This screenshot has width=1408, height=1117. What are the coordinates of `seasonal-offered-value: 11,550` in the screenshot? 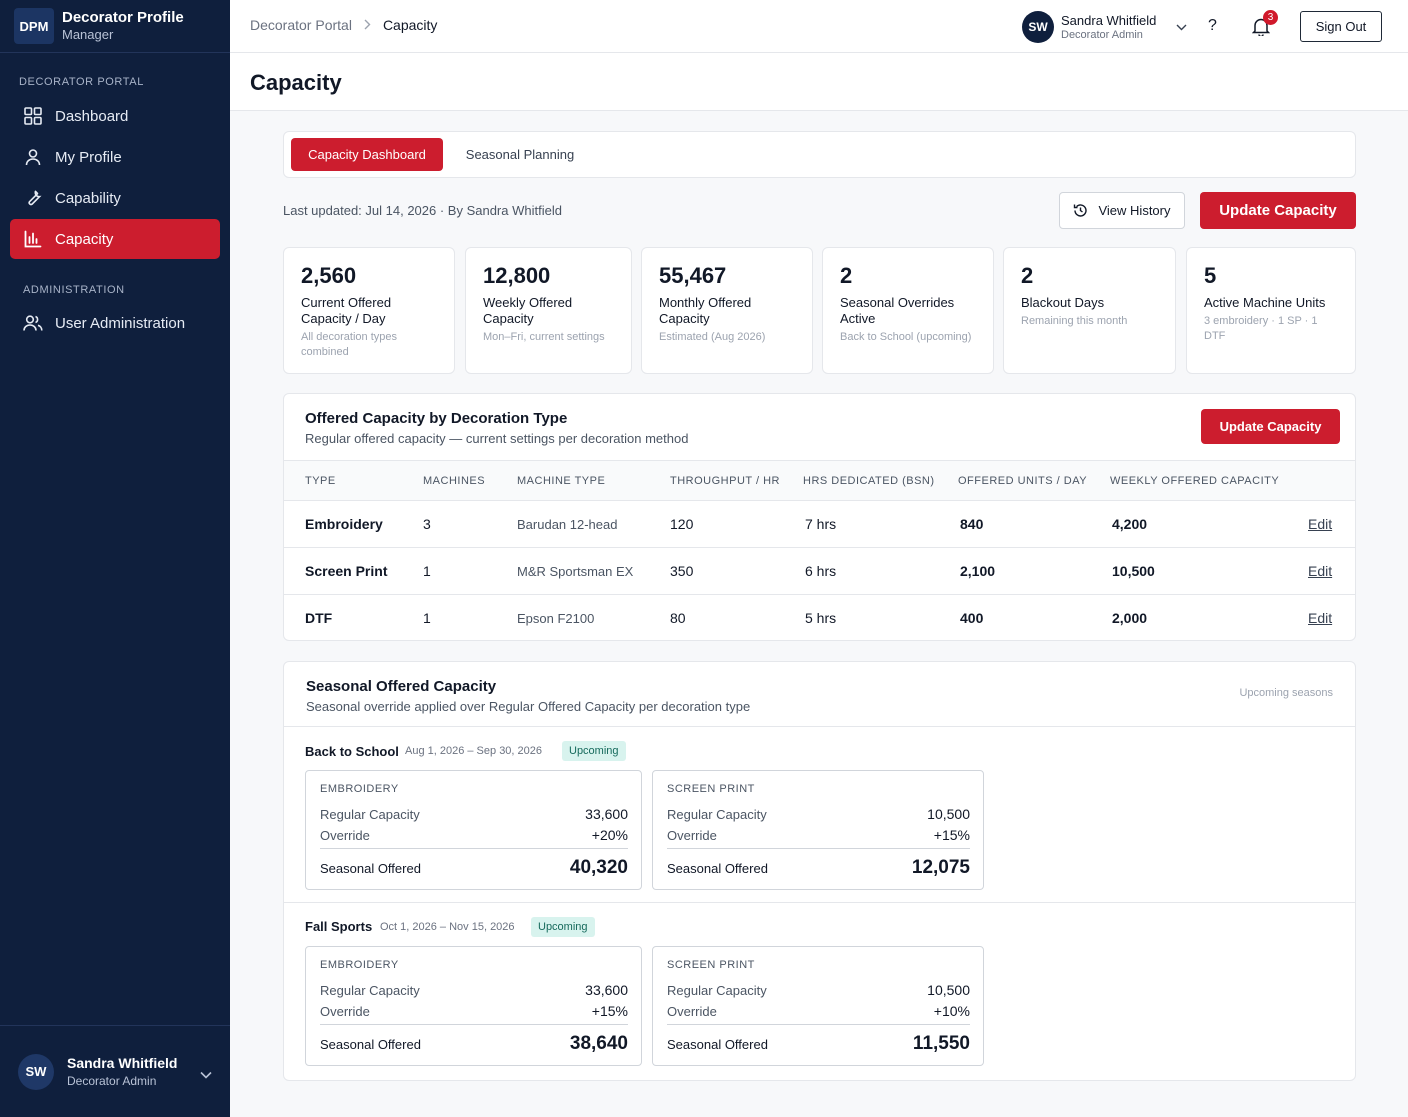 It's located at (941, 1043).